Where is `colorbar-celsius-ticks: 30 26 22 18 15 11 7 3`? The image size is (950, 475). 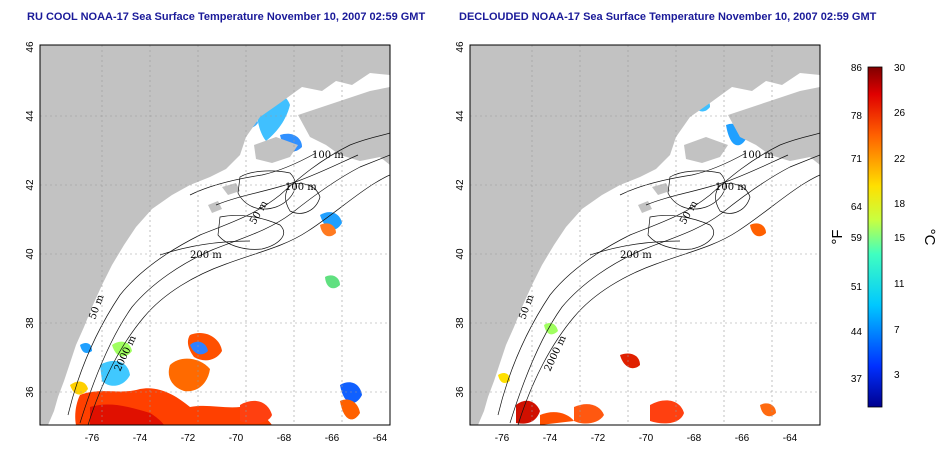 colorbar-celsius-ticks: 30 26 22 18 15 11 7 3 is located at coordinates (900, 222).